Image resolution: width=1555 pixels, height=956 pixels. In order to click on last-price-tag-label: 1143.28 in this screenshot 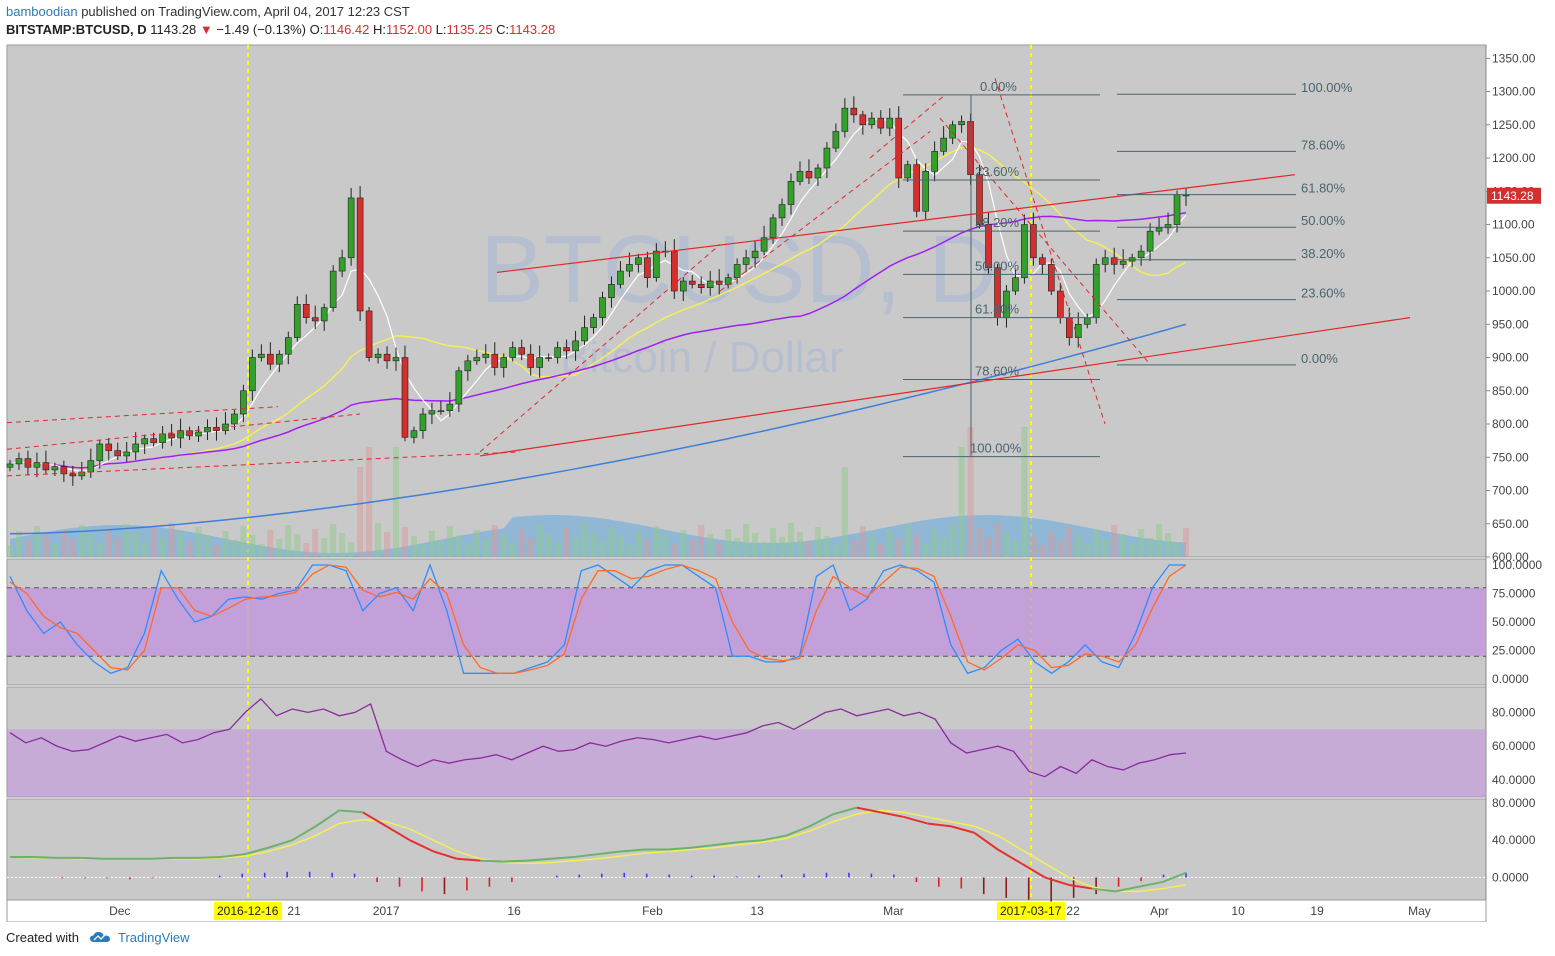, I will do `click(1512, 196)`.